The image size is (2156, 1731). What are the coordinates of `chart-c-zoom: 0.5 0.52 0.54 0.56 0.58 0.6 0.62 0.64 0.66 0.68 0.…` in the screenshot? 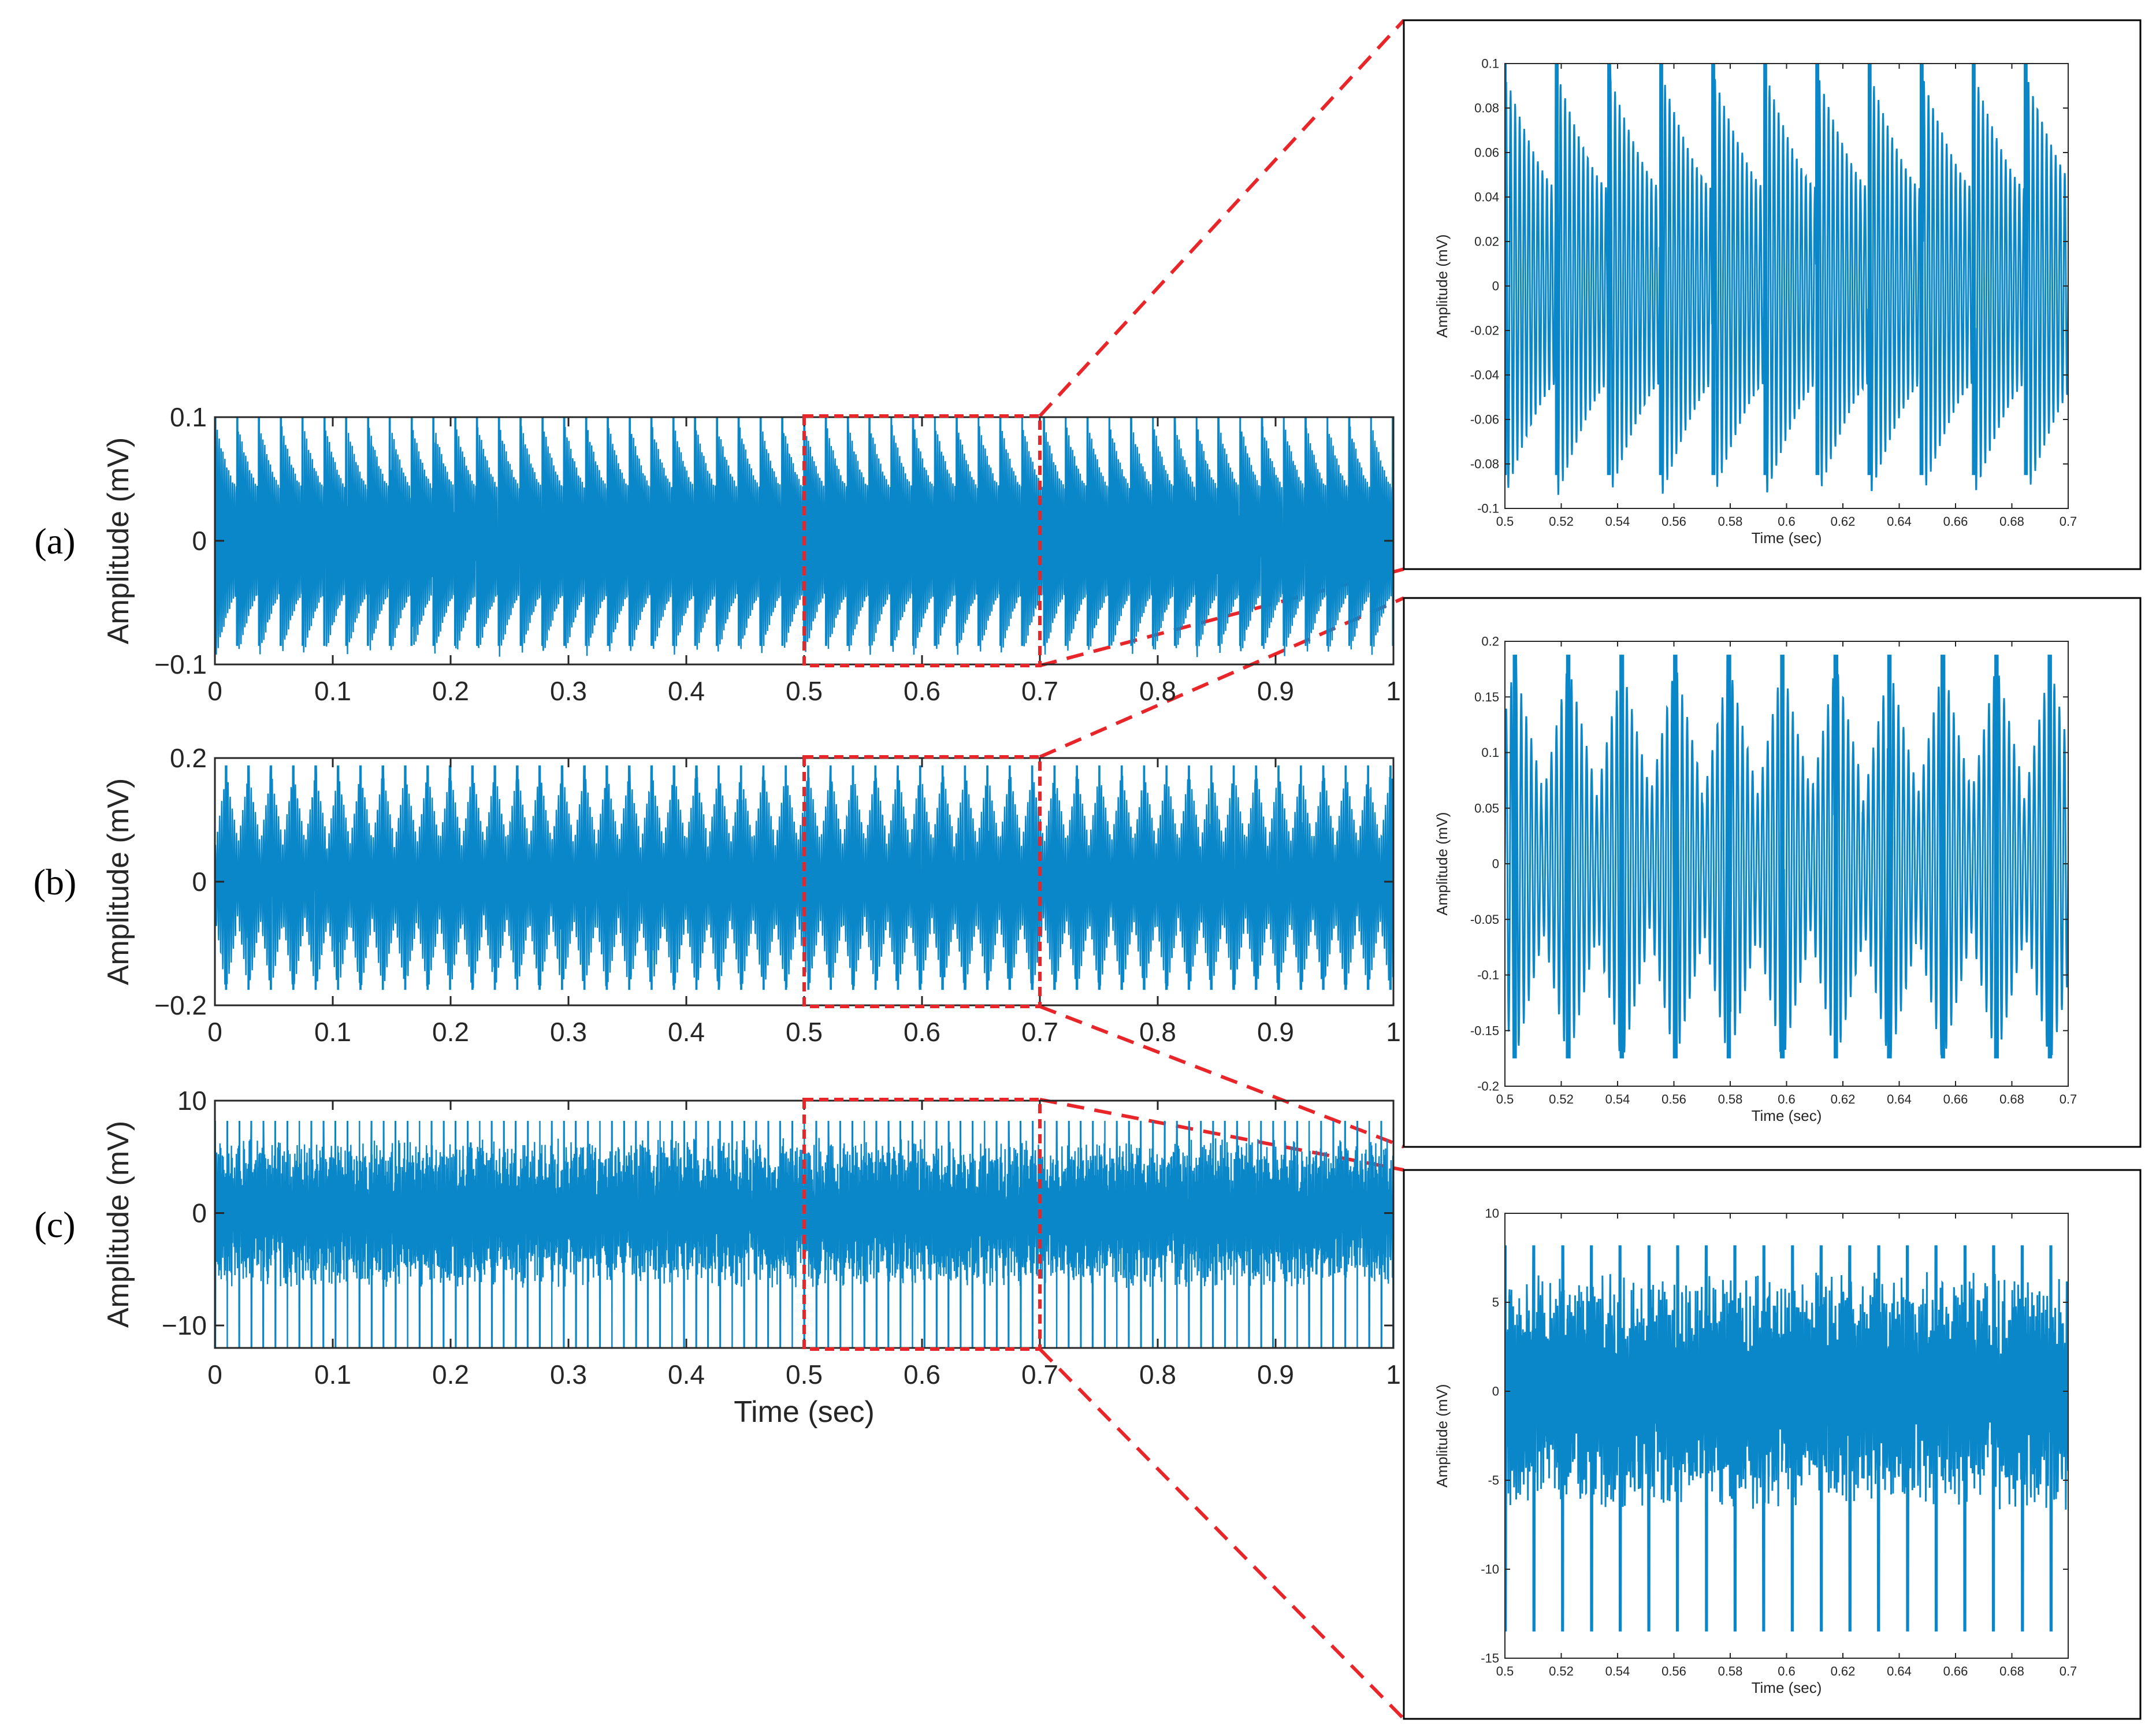 It's located at (1755, 1451).